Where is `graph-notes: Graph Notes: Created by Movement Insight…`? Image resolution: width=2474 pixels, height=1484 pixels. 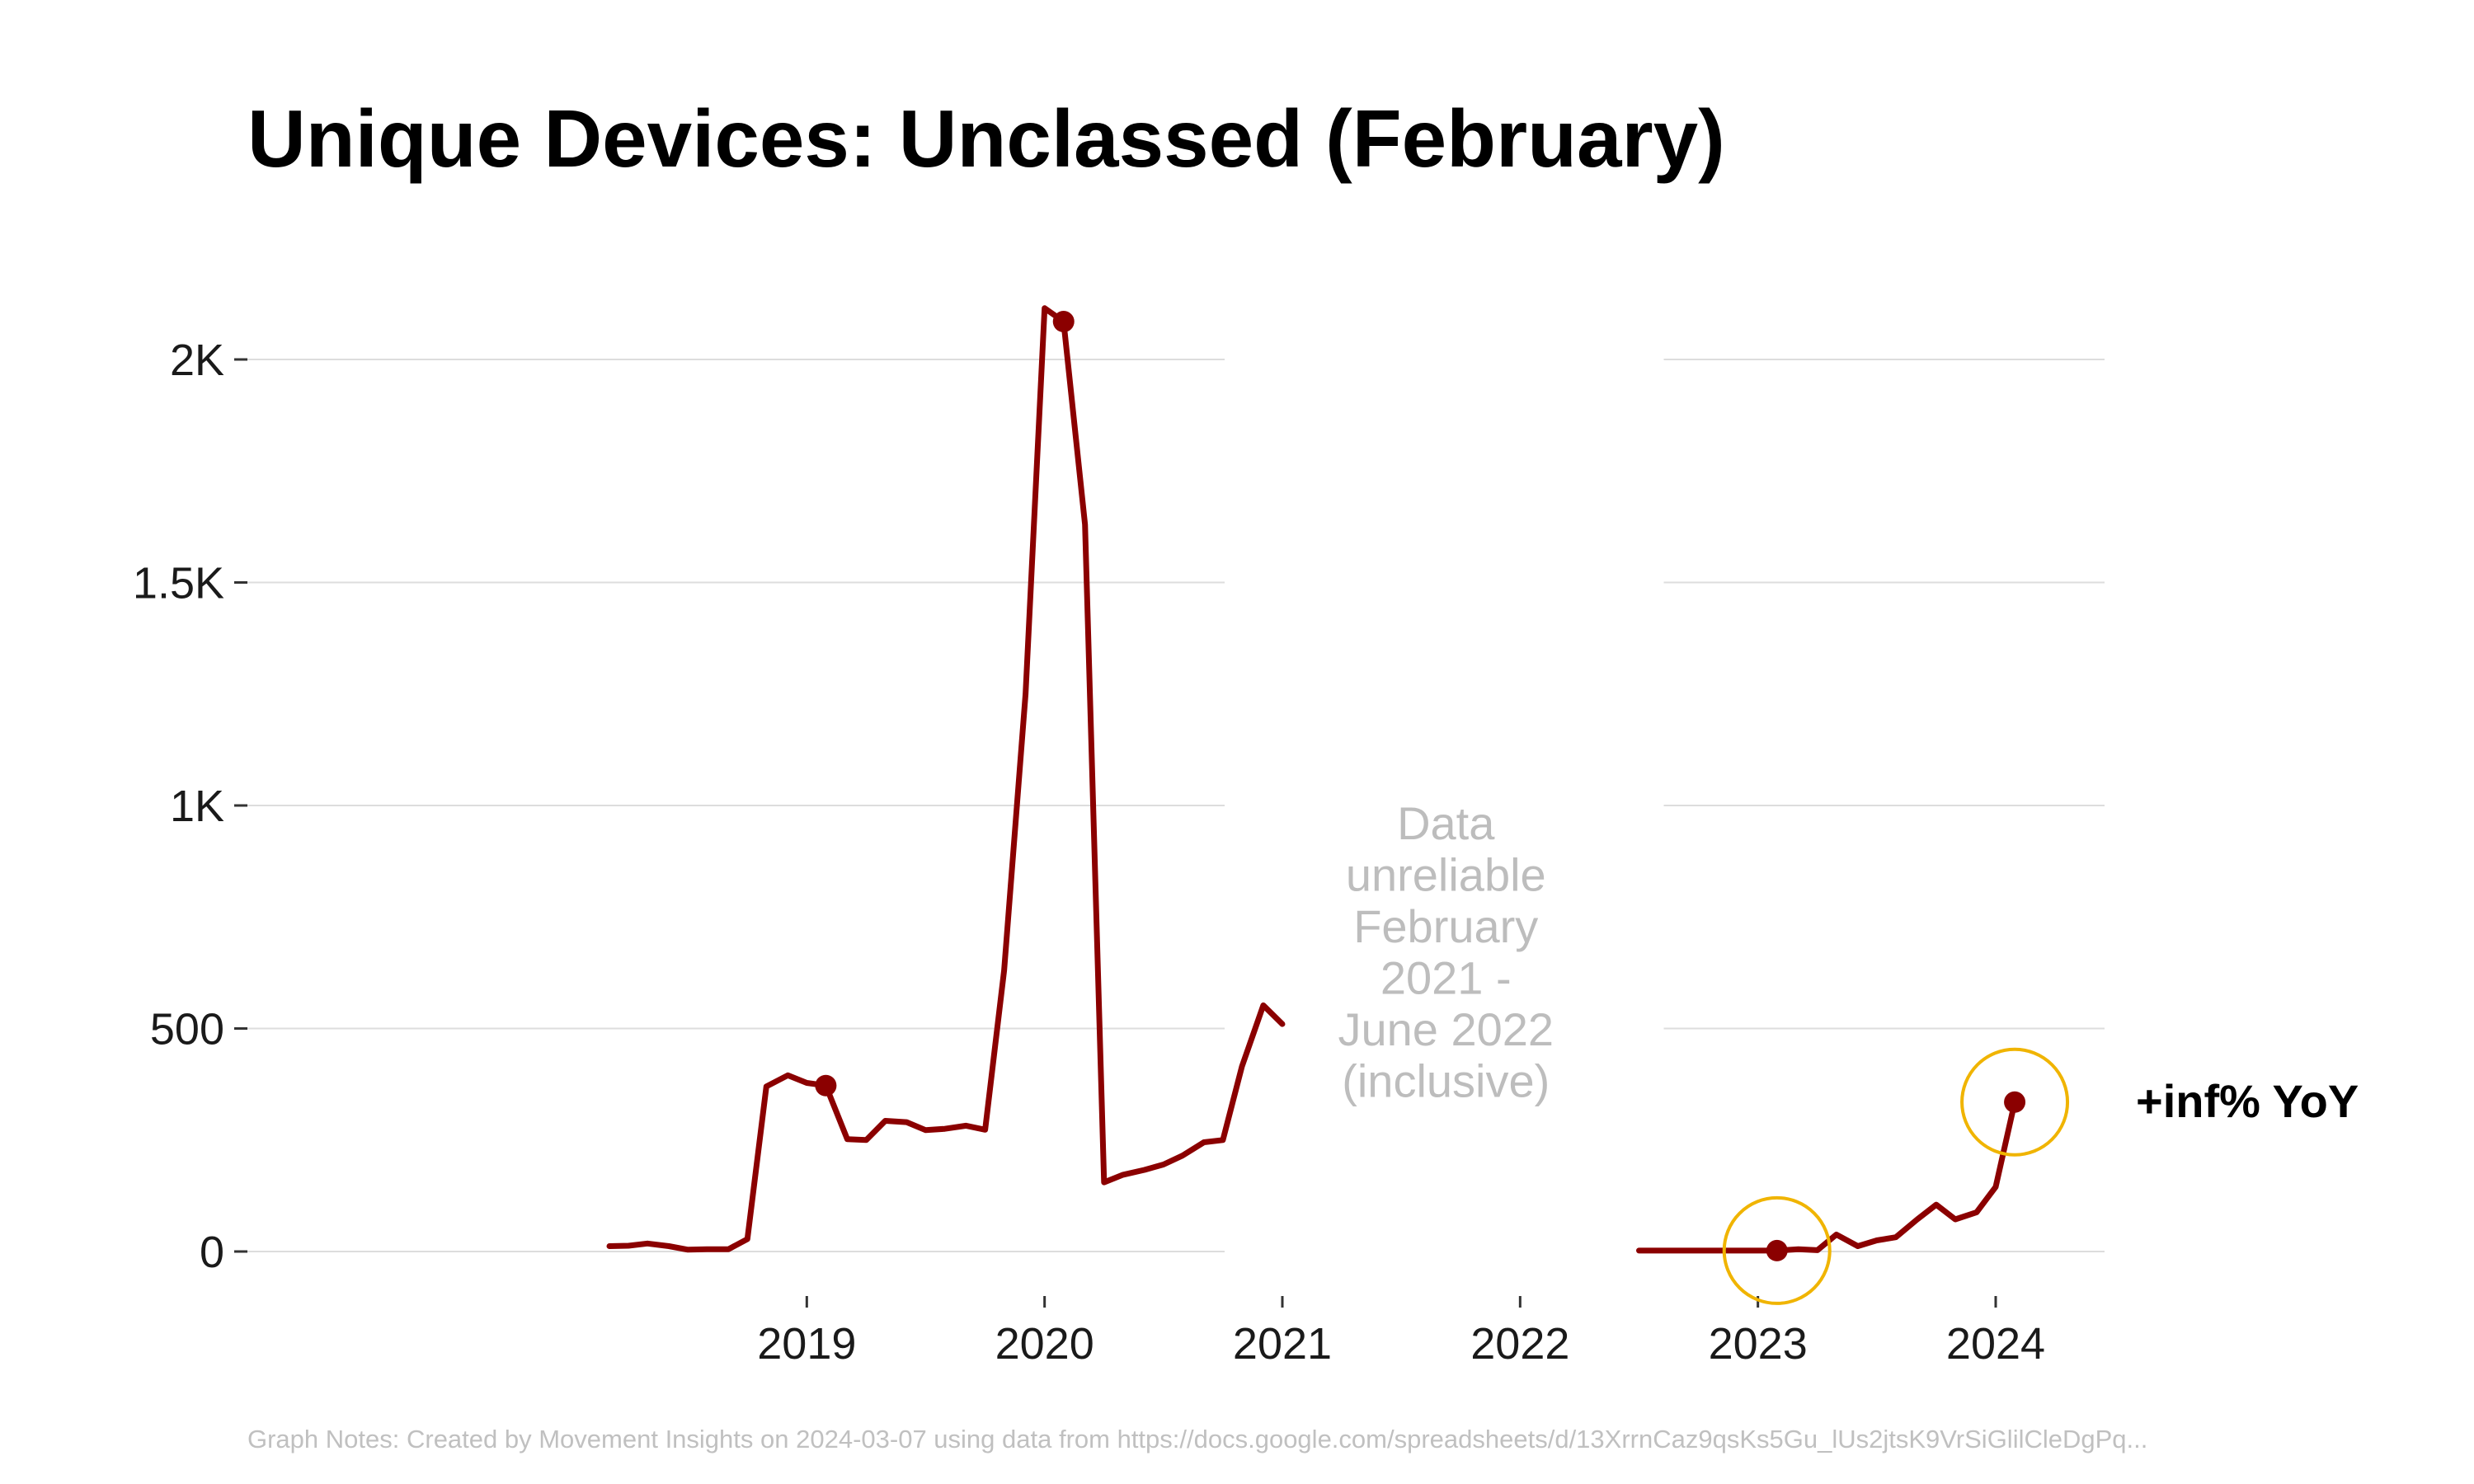
graph-notes: Graph Notes: Created by Movement Insight… is located at coordinates (1197, 1439).